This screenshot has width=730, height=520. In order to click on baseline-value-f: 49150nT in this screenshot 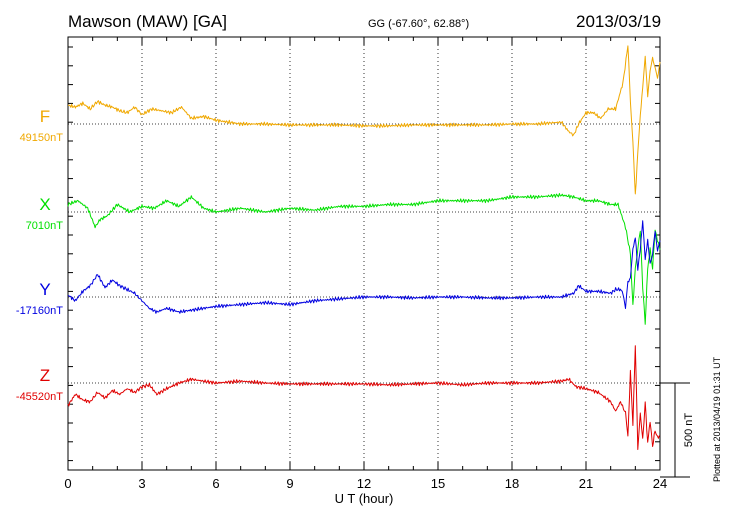, I will do `click(42, 138)`.